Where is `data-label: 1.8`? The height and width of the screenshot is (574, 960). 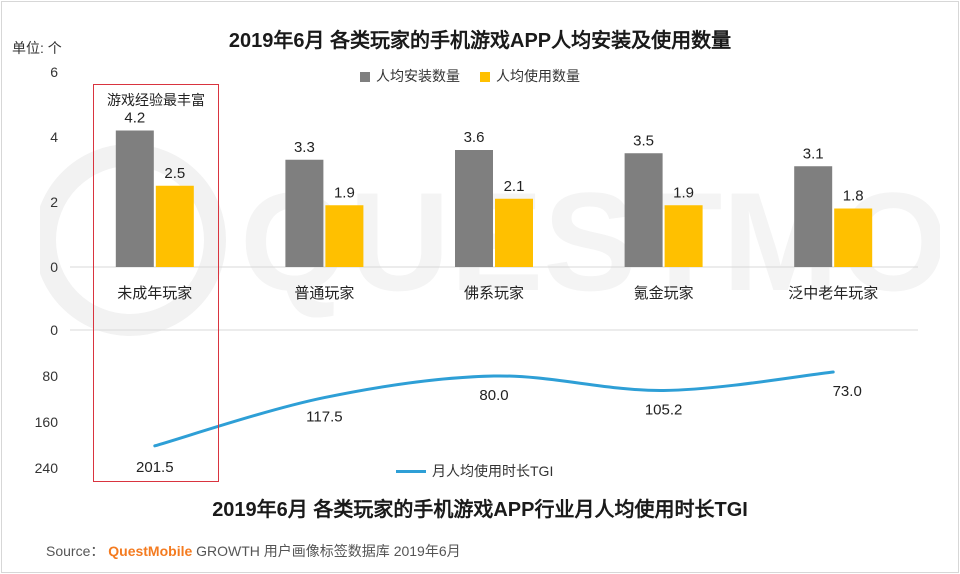
data-label: 1.8 is located at coordinates (853, 196).